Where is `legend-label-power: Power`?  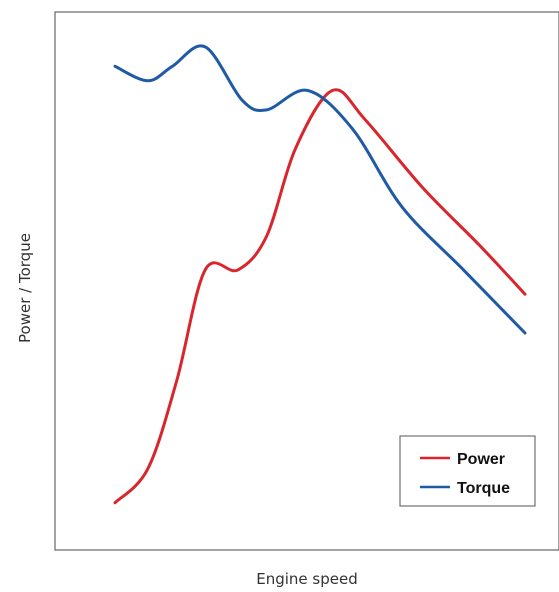
legend-label-power: Power is located at coordinates (481, 459).